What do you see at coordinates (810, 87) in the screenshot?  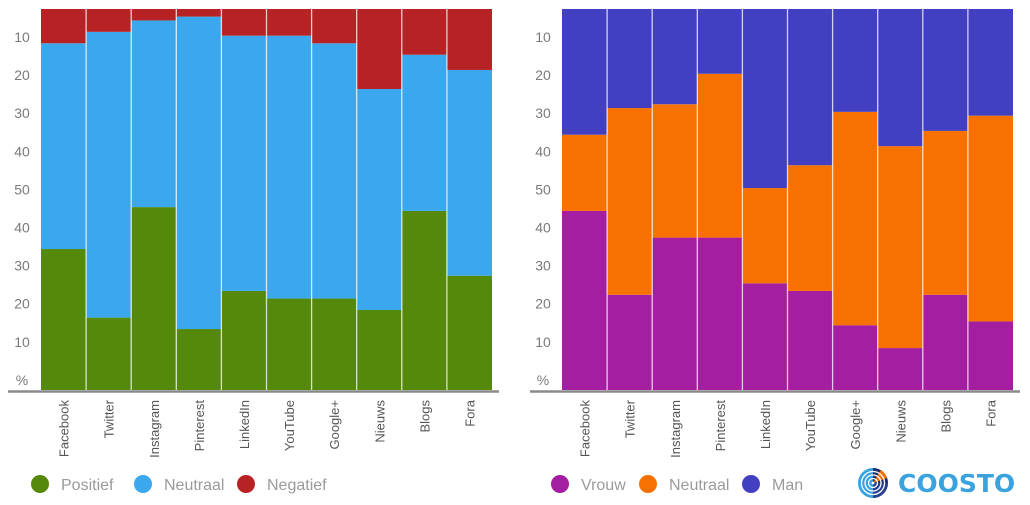 I see `bar-segment-man-youtube` at bounding box center [810, 87].